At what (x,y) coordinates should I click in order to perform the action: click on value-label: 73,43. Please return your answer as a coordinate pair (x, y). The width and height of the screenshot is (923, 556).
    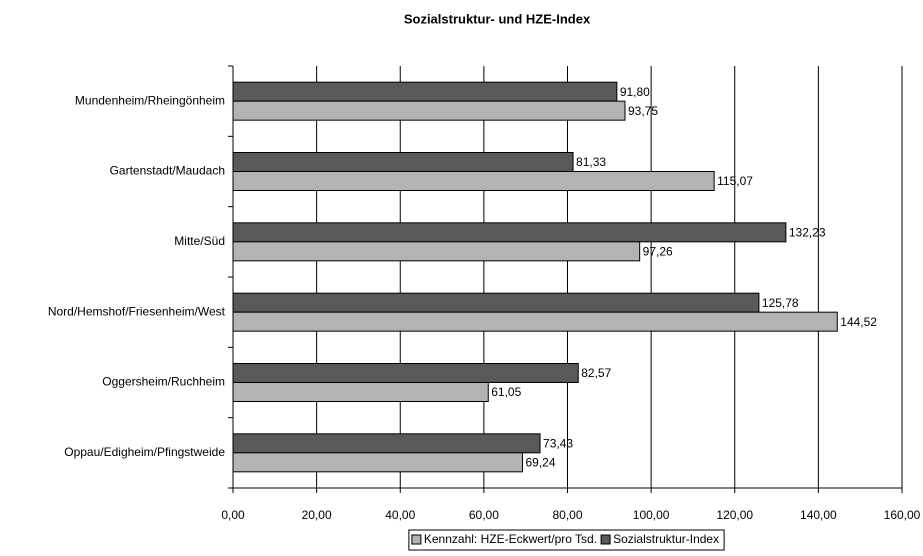
    Looking at the image, I should click on (558, 444).